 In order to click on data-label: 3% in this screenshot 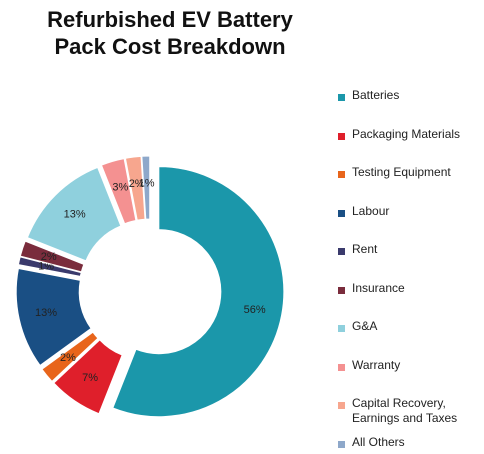, I will do `click(120, 188)`.